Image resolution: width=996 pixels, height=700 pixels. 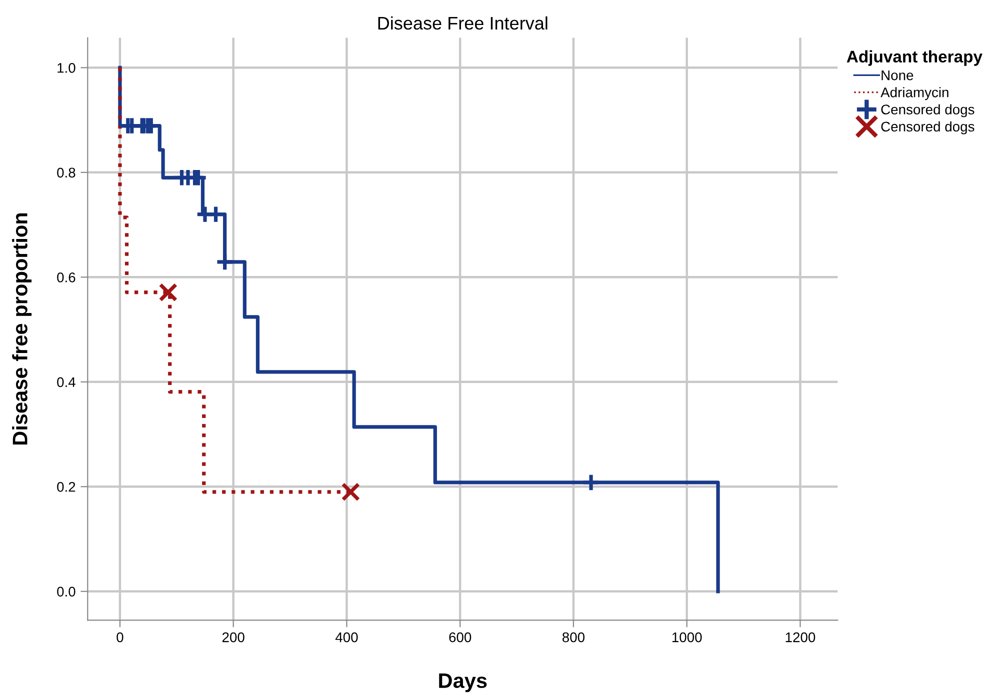 I want to click on x-axis-title: Days, so click(x=463, y=682).